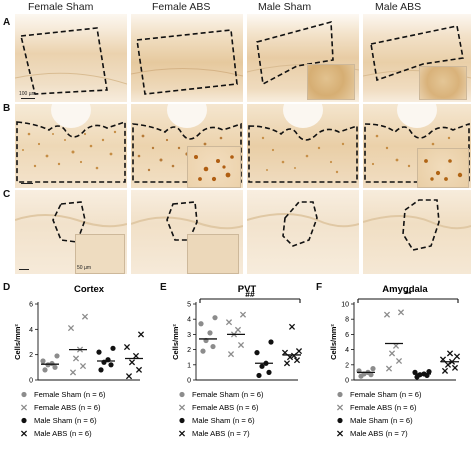 Image resolution: width=474 pixels, height=455 pixels. What do you see at coordinates (71, 146) in the screenshot?
I see `micrograph-b-female-sham` at bounding box center [71, 146].